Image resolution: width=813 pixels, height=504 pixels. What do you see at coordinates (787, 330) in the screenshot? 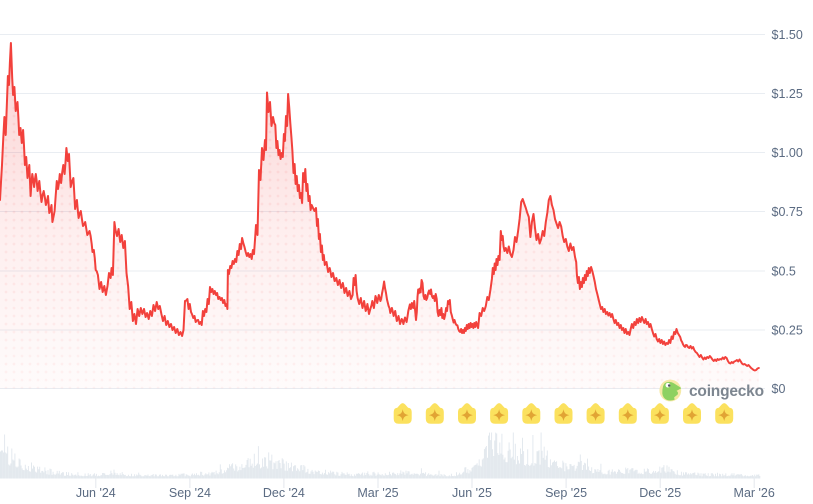
I see `svg-text: $0.25` at bounding box center [787, 330].